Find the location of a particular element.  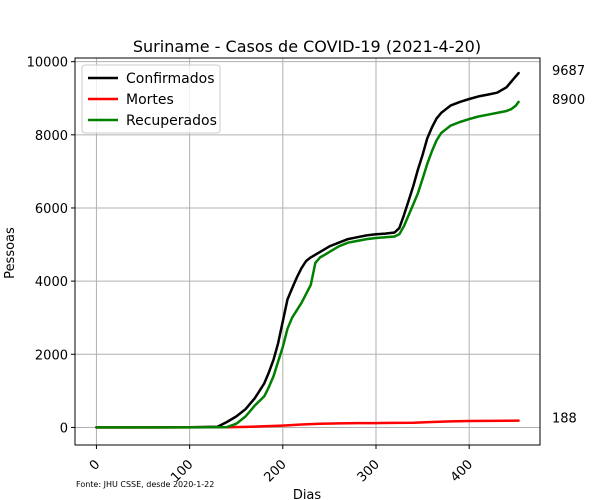

x-tick-label: 200 is located at coordinates (275, 471).